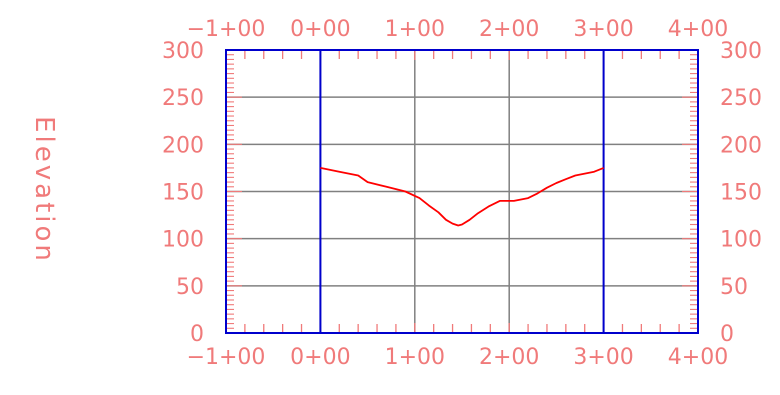 Image resolution: width=780 pixels, height=395 pixels. Describe the element at coordinates (734, 287) in the screenshot. I see `y-tick-label-right: 50` at that location.